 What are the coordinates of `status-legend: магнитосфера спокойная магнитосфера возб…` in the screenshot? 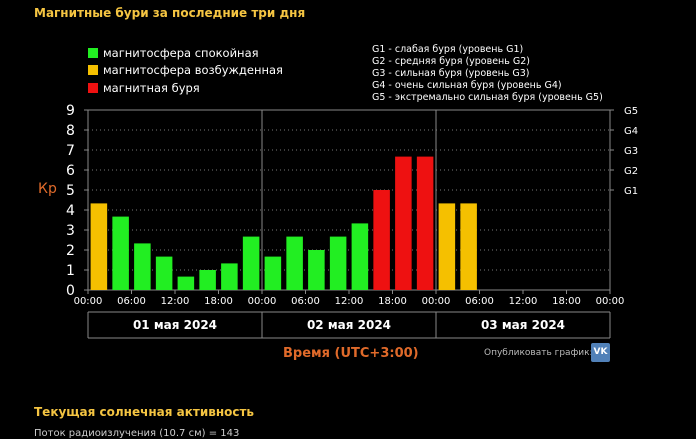 It's located at (185, 70).